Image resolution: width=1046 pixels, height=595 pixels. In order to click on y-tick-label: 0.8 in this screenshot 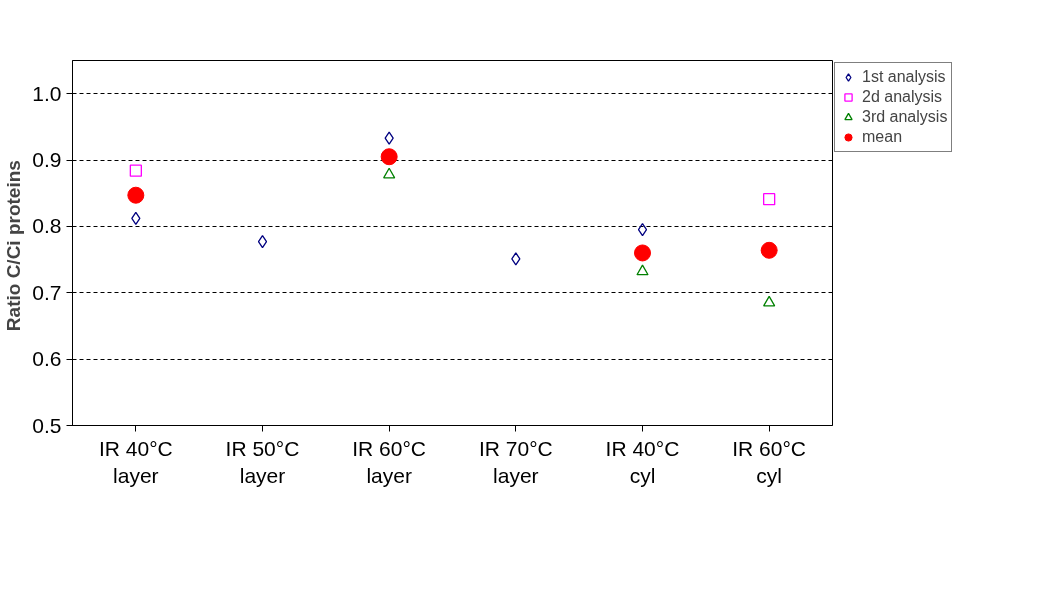, I will do `click(47, 226)`.